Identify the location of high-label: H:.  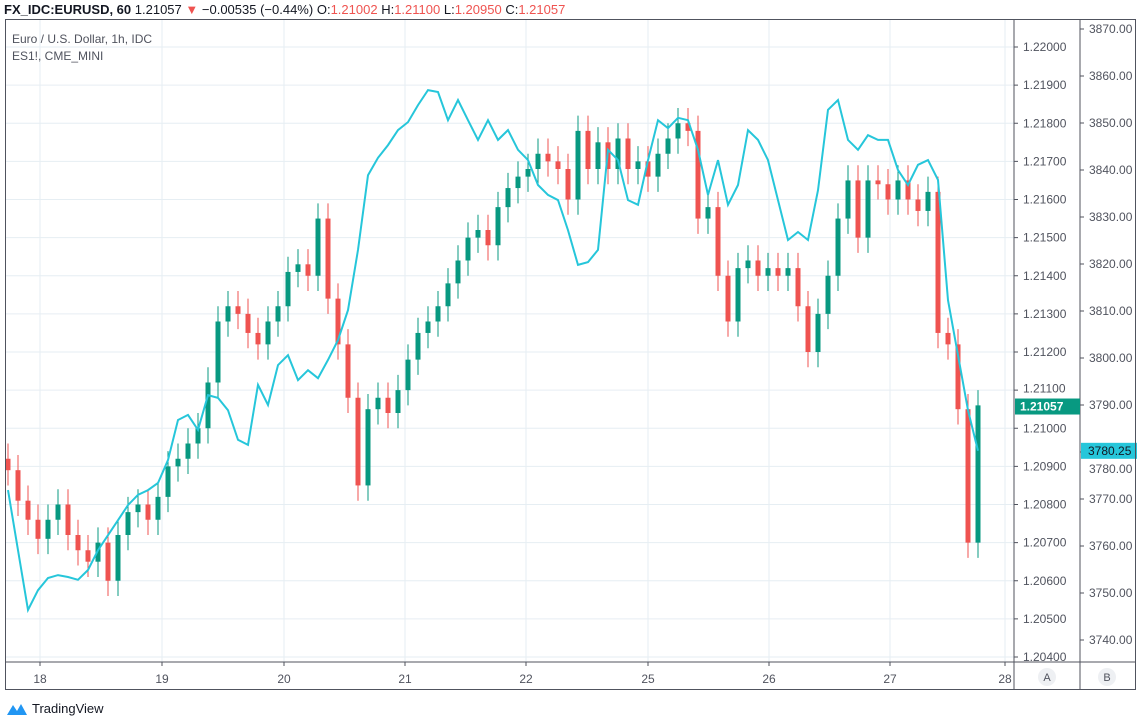
(388, 9).